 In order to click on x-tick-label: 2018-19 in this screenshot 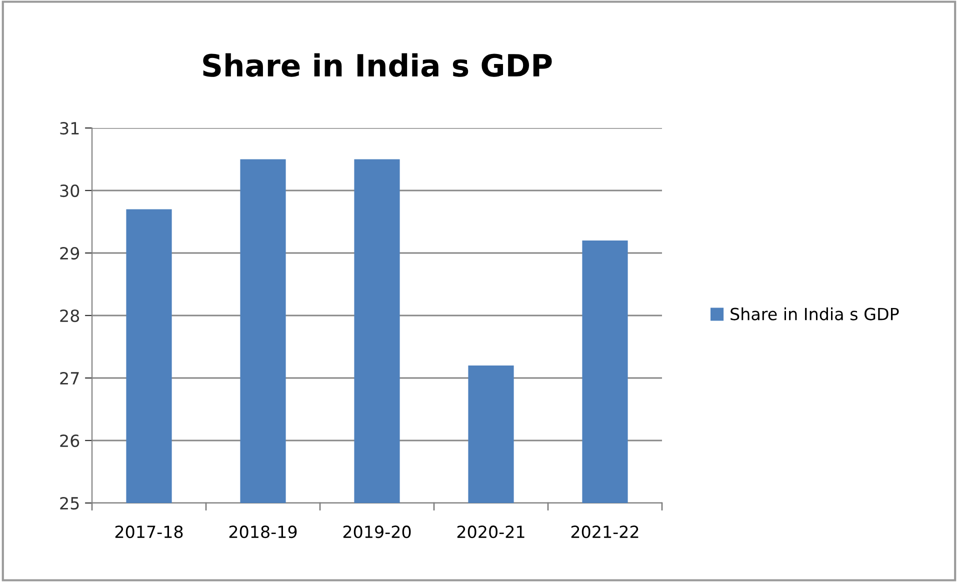, I will do `click(263, 532)`.